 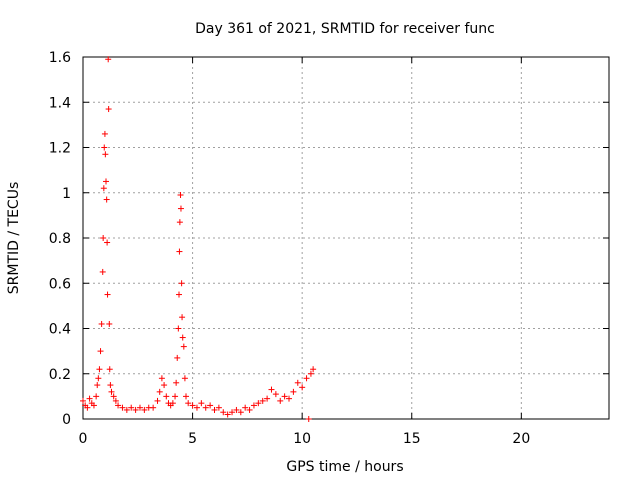 I want to click on y-tick-label: 1, so click(x=66, y=194).